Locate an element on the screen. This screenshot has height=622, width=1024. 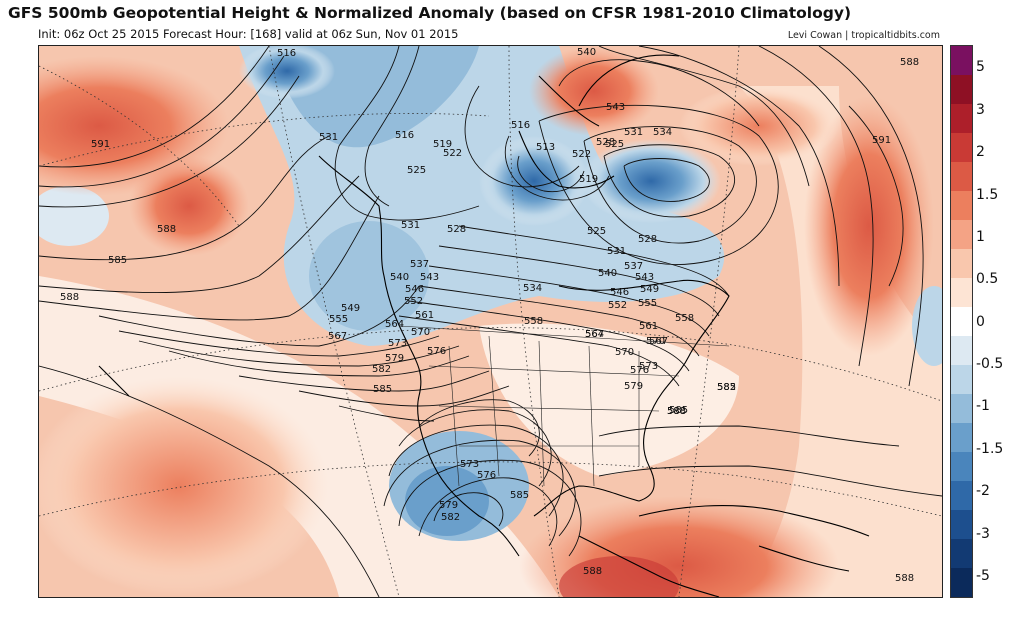
colorbar-tick-label: -0.5 is located at coordinates (990, 364).